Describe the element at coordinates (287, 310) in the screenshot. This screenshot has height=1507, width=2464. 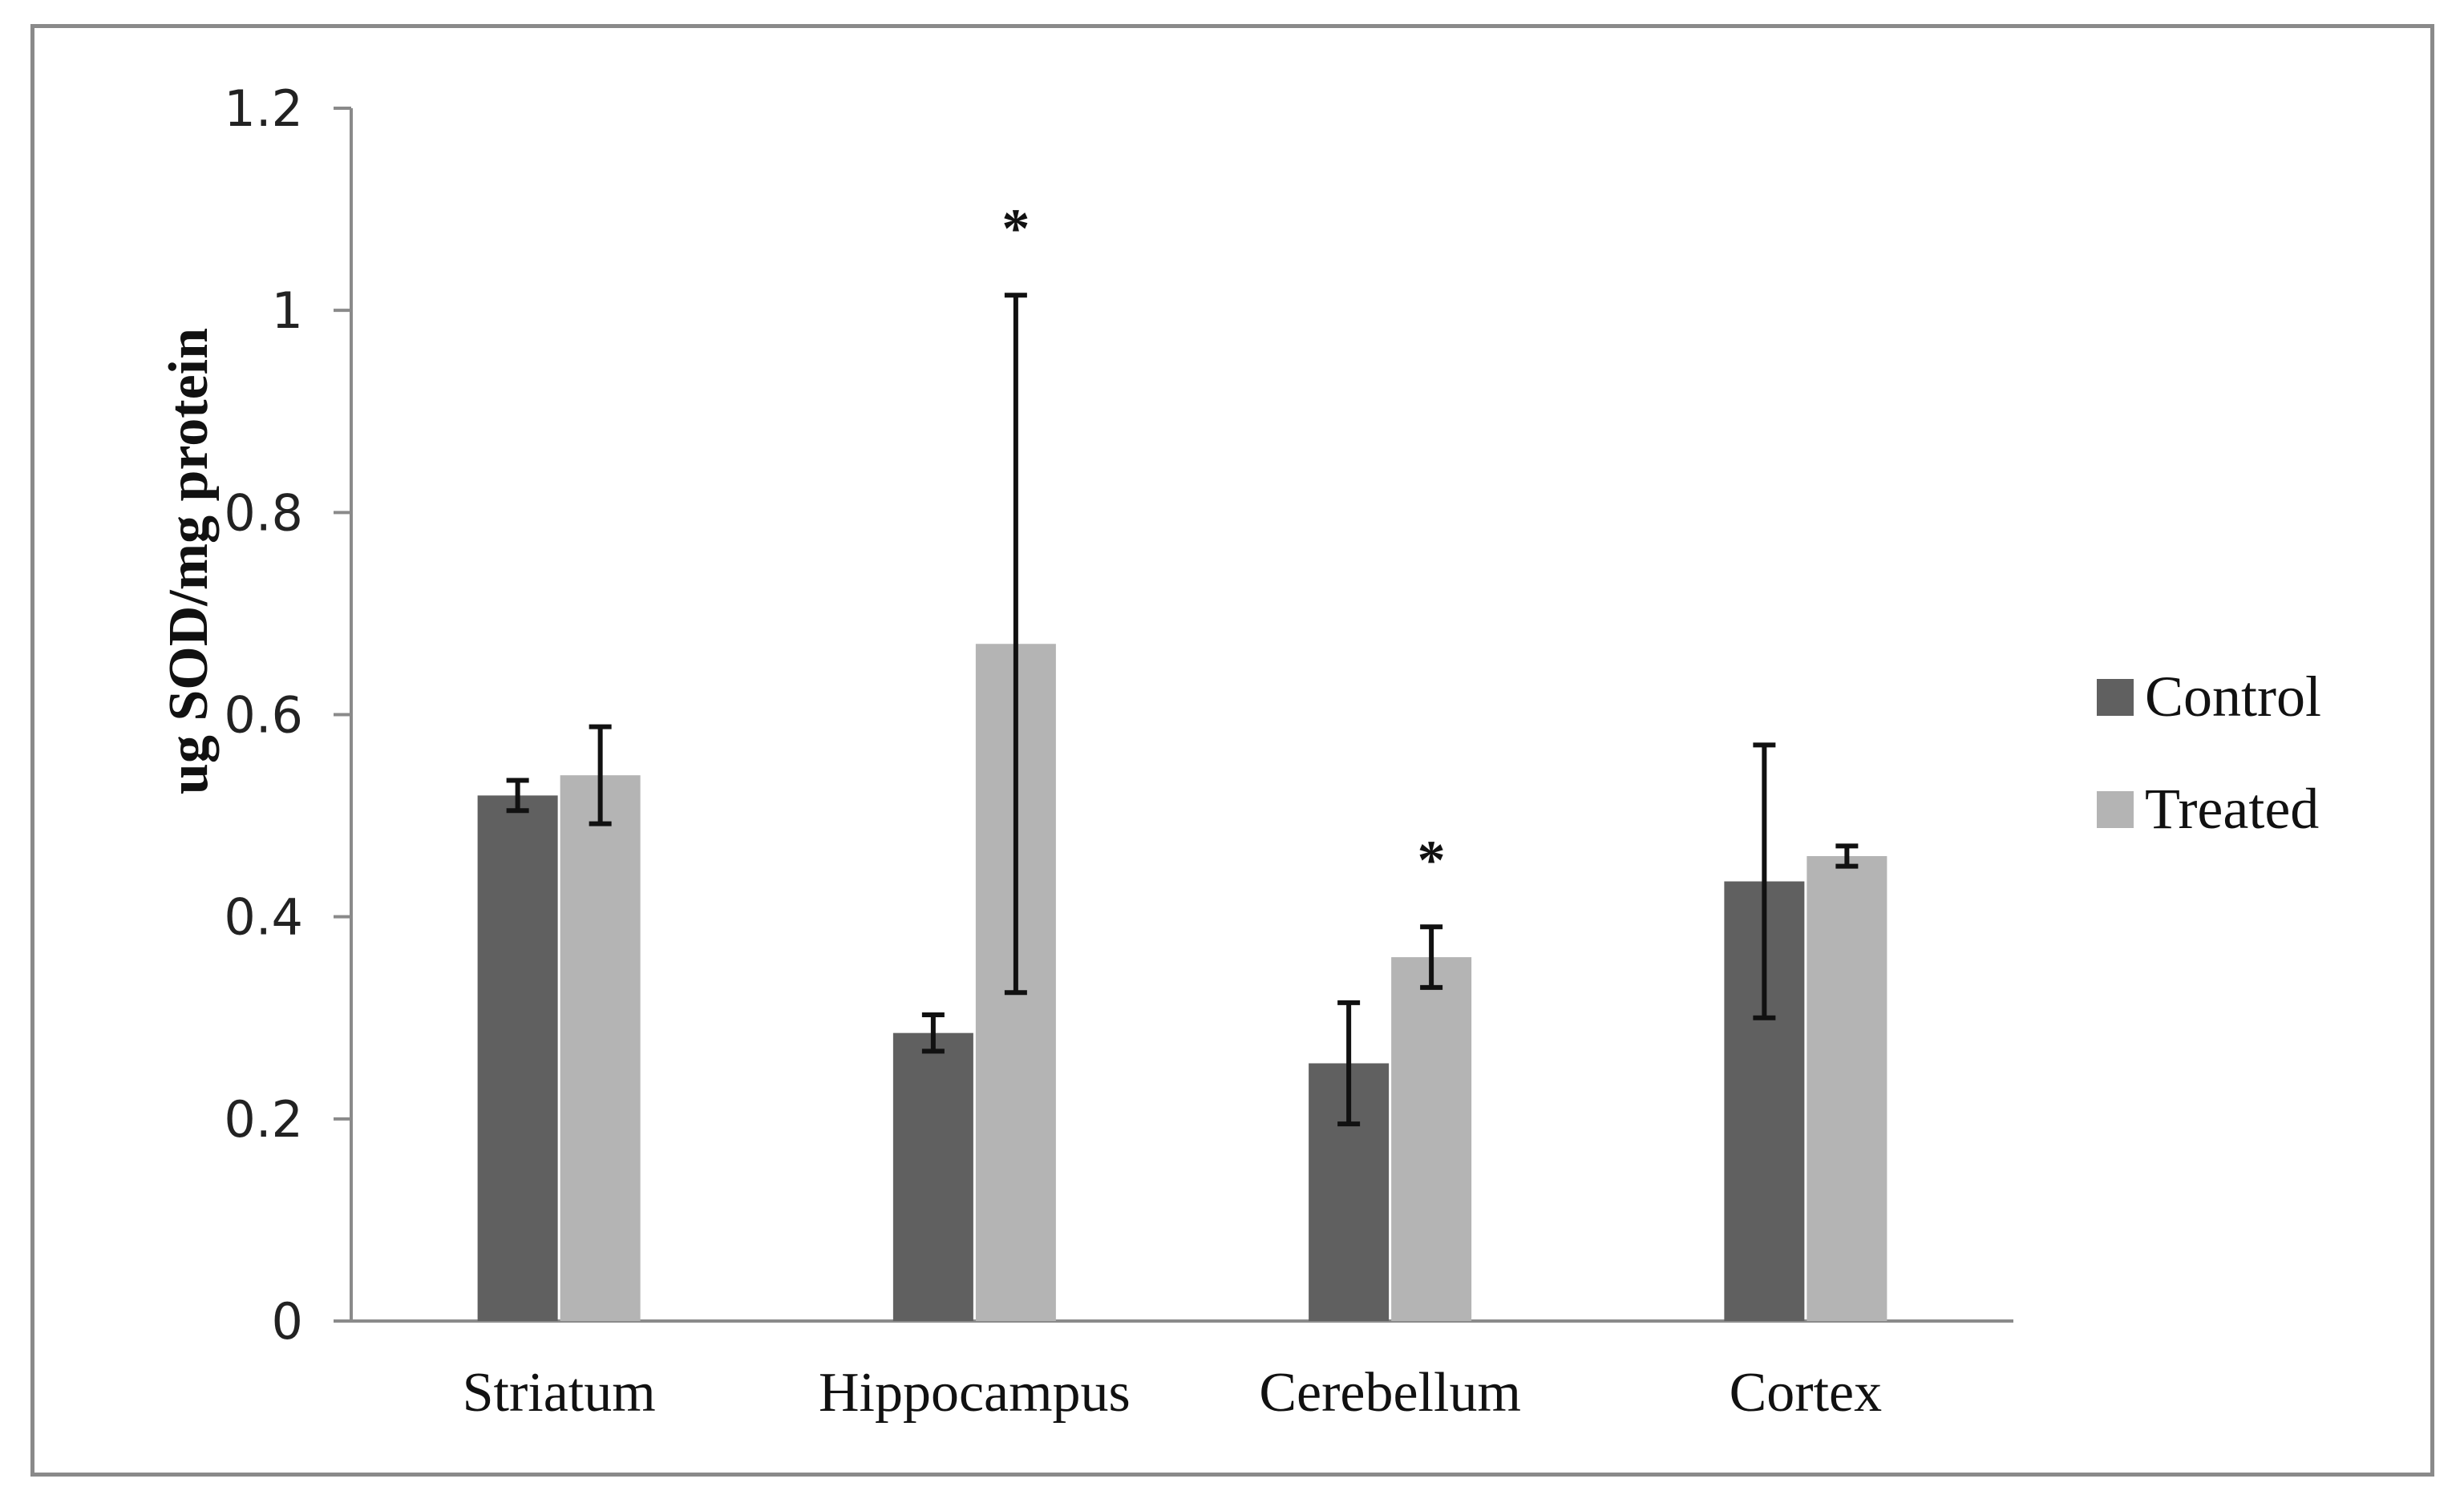
I see `y-tick-label: 1` at that location.